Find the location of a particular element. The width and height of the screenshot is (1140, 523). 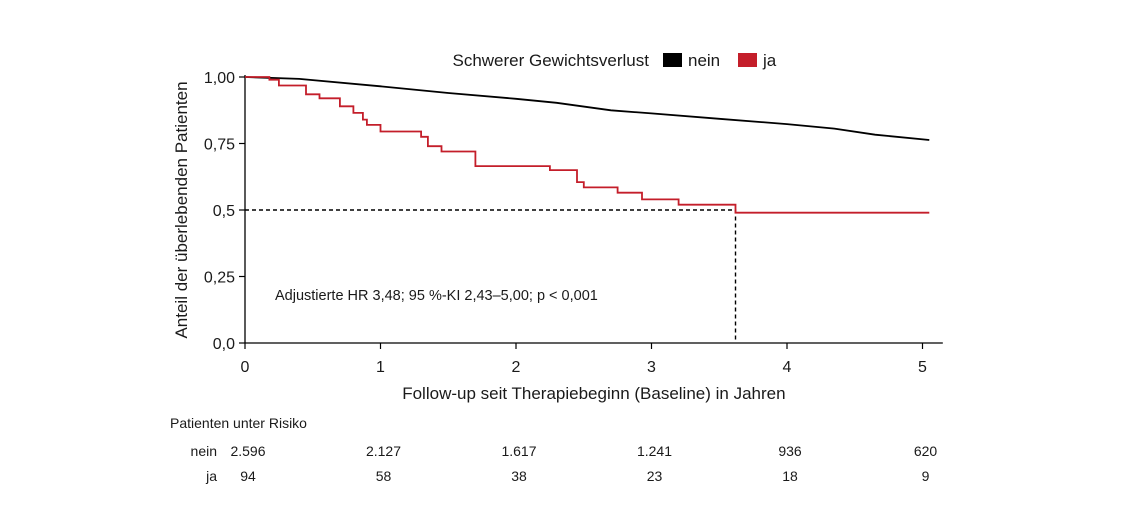

x-tick-label: 1 is located at coordinates (380, 367).